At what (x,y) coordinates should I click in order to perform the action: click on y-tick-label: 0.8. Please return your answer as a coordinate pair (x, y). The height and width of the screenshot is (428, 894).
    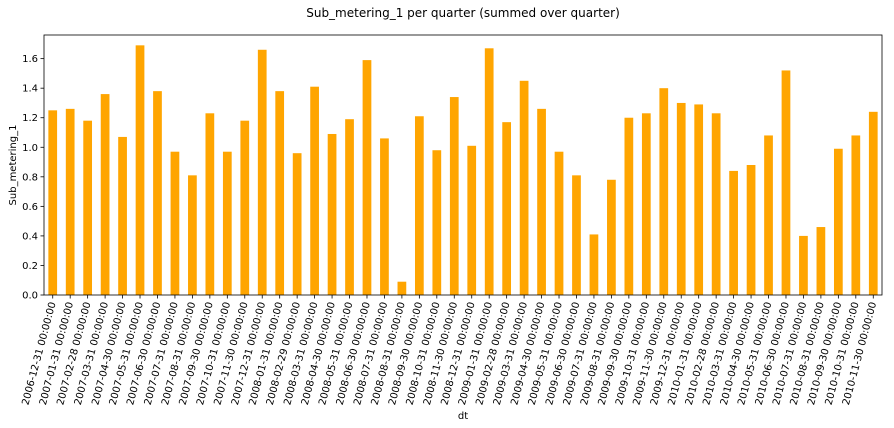
    Looking at the image, I should click on (30, 177).